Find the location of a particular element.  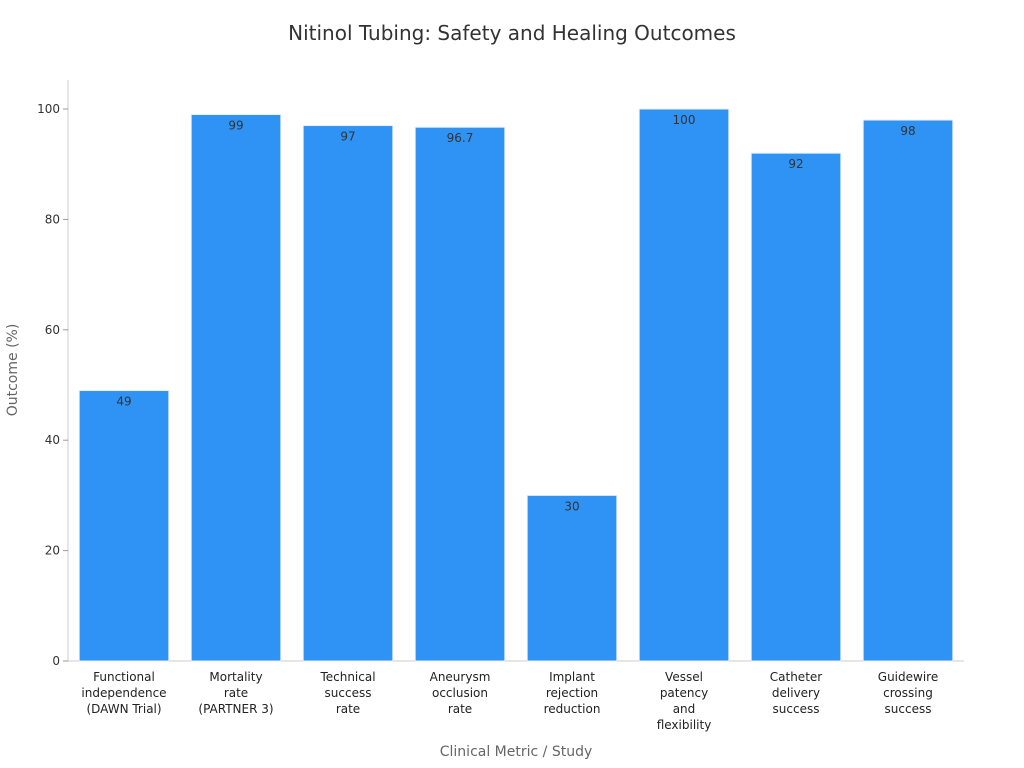

y-tick-label: 0 is located at coordinates (56, 661).